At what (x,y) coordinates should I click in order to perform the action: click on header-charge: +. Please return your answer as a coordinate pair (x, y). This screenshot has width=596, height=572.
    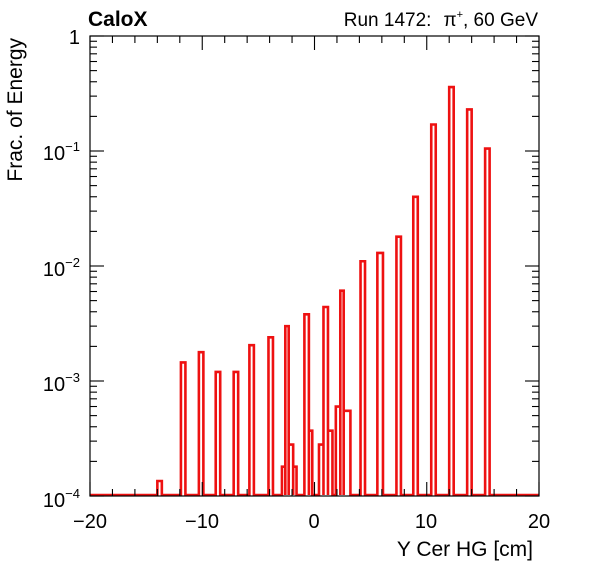
    Looking at the image, I should click on (460, 15).